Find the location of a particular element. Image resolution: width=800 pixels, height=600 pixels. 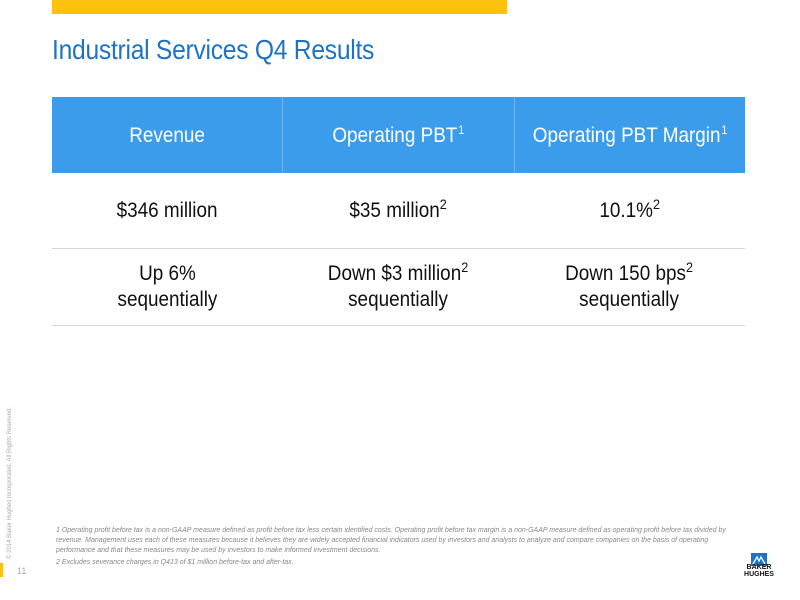

cell-pbt-change: Down $3 million2 sequentially is located at coordinates (398, 285).